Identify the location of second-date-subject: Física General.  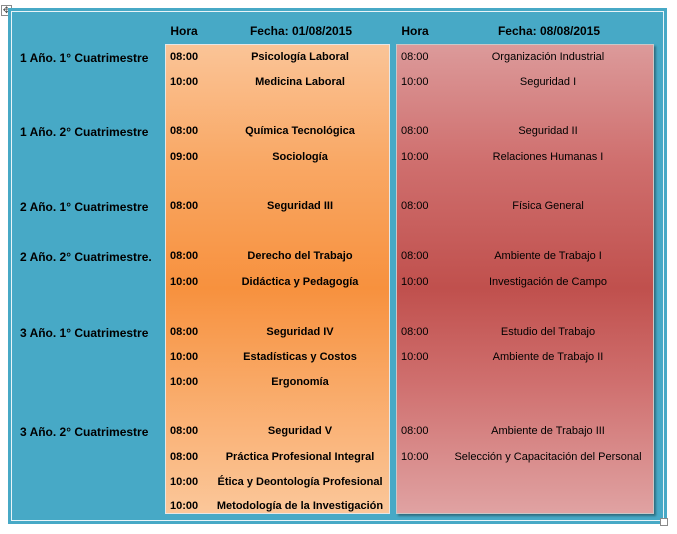
(548, 206).